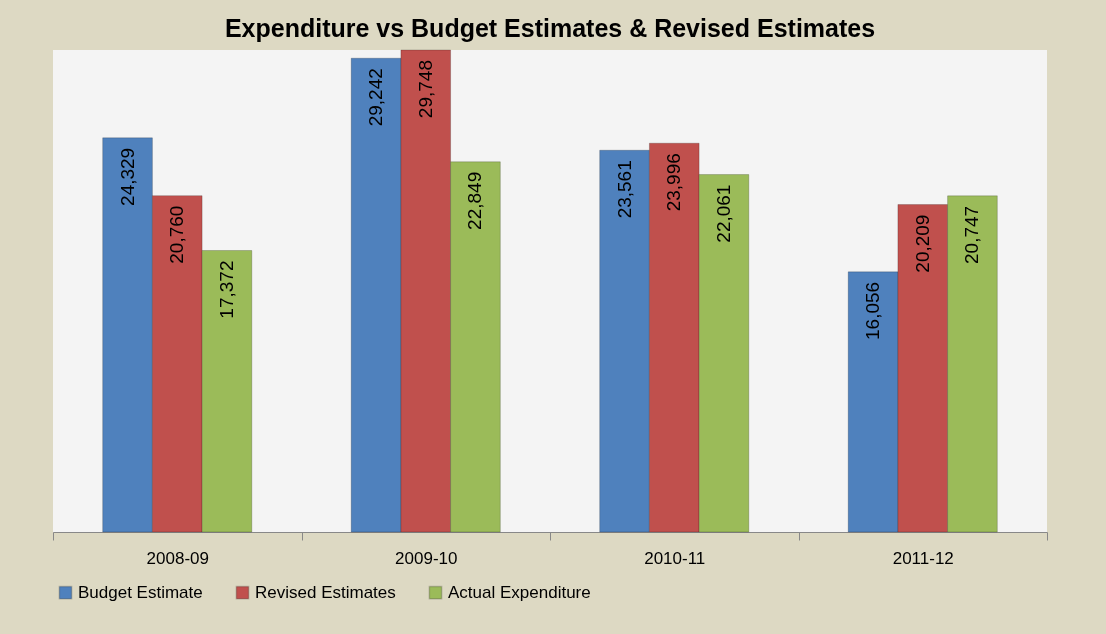 This screenshot has height=634, width=1106. What do you see at coordinates (922, 243) in the screenshot?
I see `data-label: 20,209` at bounding box center [922, 243].